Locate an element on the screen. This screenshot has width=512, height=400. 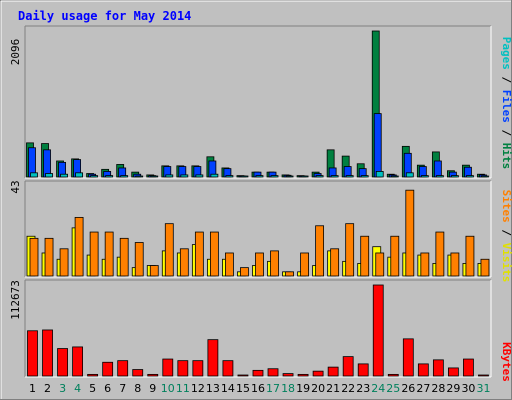
day-label-4: 4 is located at coordinates (77, 388).